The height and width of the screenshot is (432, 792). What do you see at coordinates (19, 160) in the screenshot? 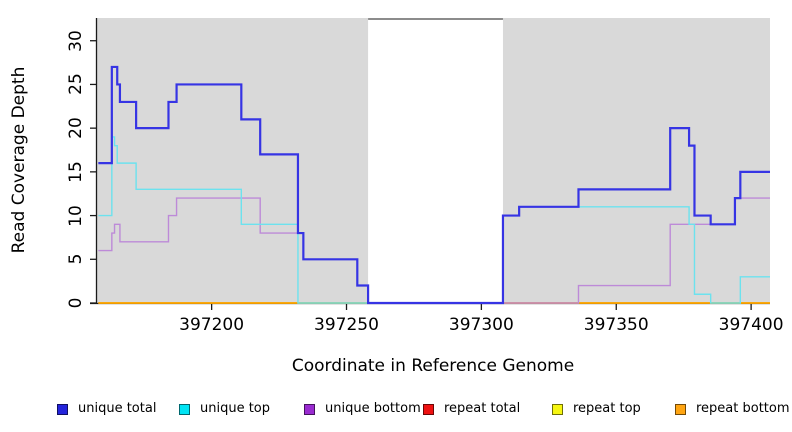
I see `y-axis-title: Read Coverage Depth` at bounding box center [19, 160].